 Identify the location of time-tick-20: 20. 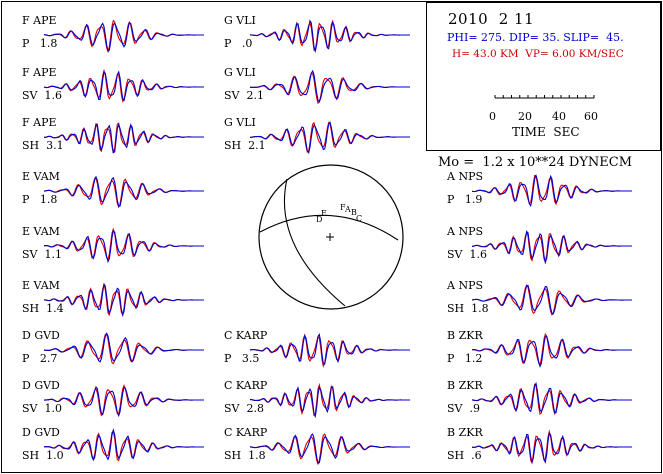
(525, 116).